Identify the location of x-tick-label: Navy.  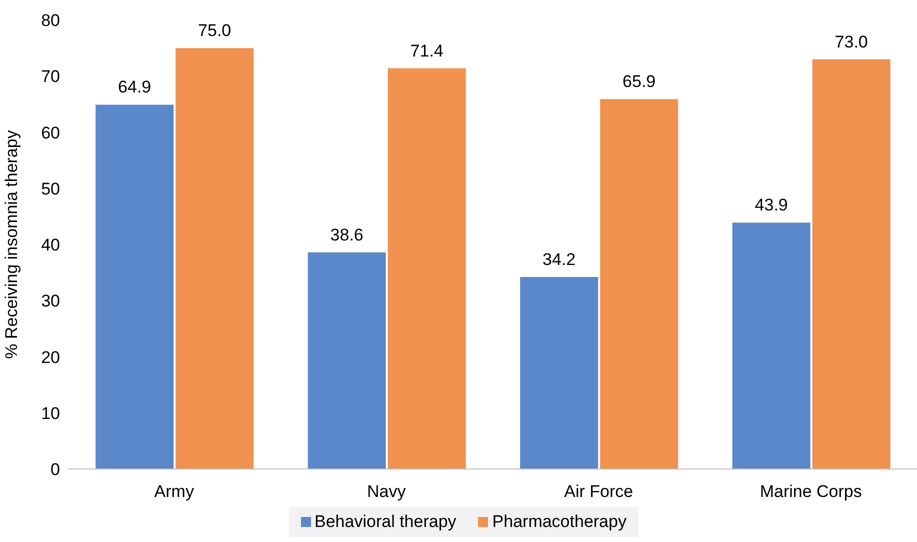
(386, 492).